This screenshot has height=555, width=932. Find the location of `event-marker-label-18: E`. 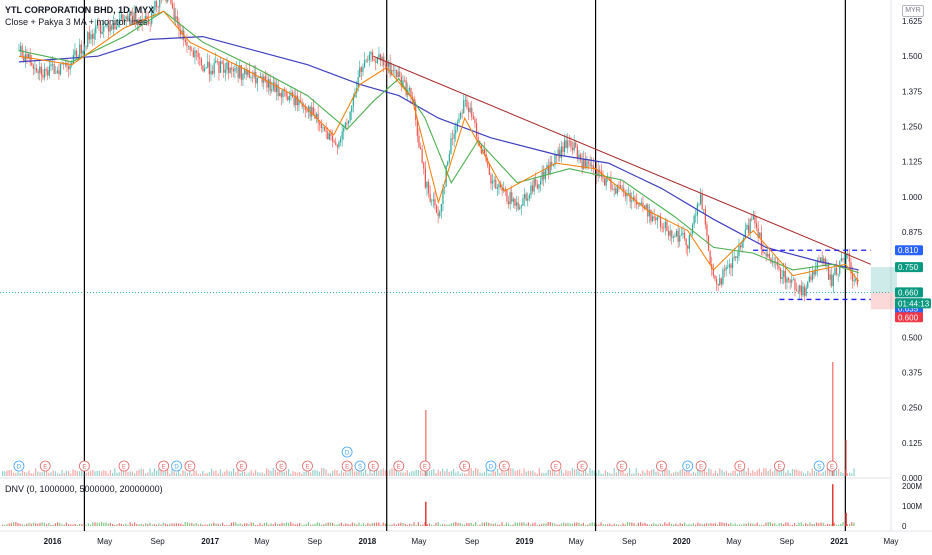

event-marker-label-18: E is located at coordinates (556, 468).